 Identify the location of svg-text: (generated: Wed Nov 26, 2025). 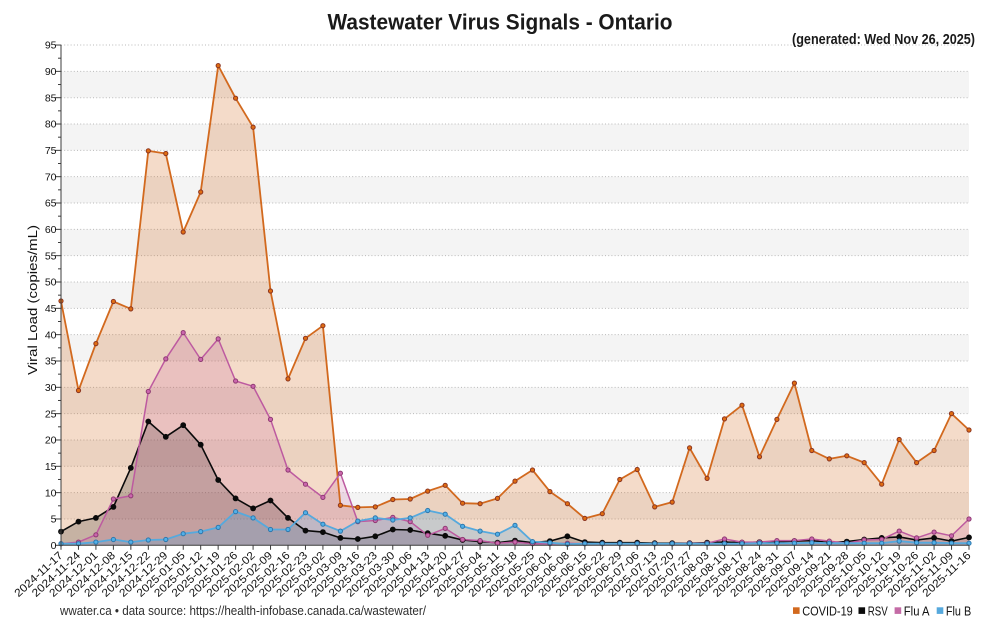
(883, 39).